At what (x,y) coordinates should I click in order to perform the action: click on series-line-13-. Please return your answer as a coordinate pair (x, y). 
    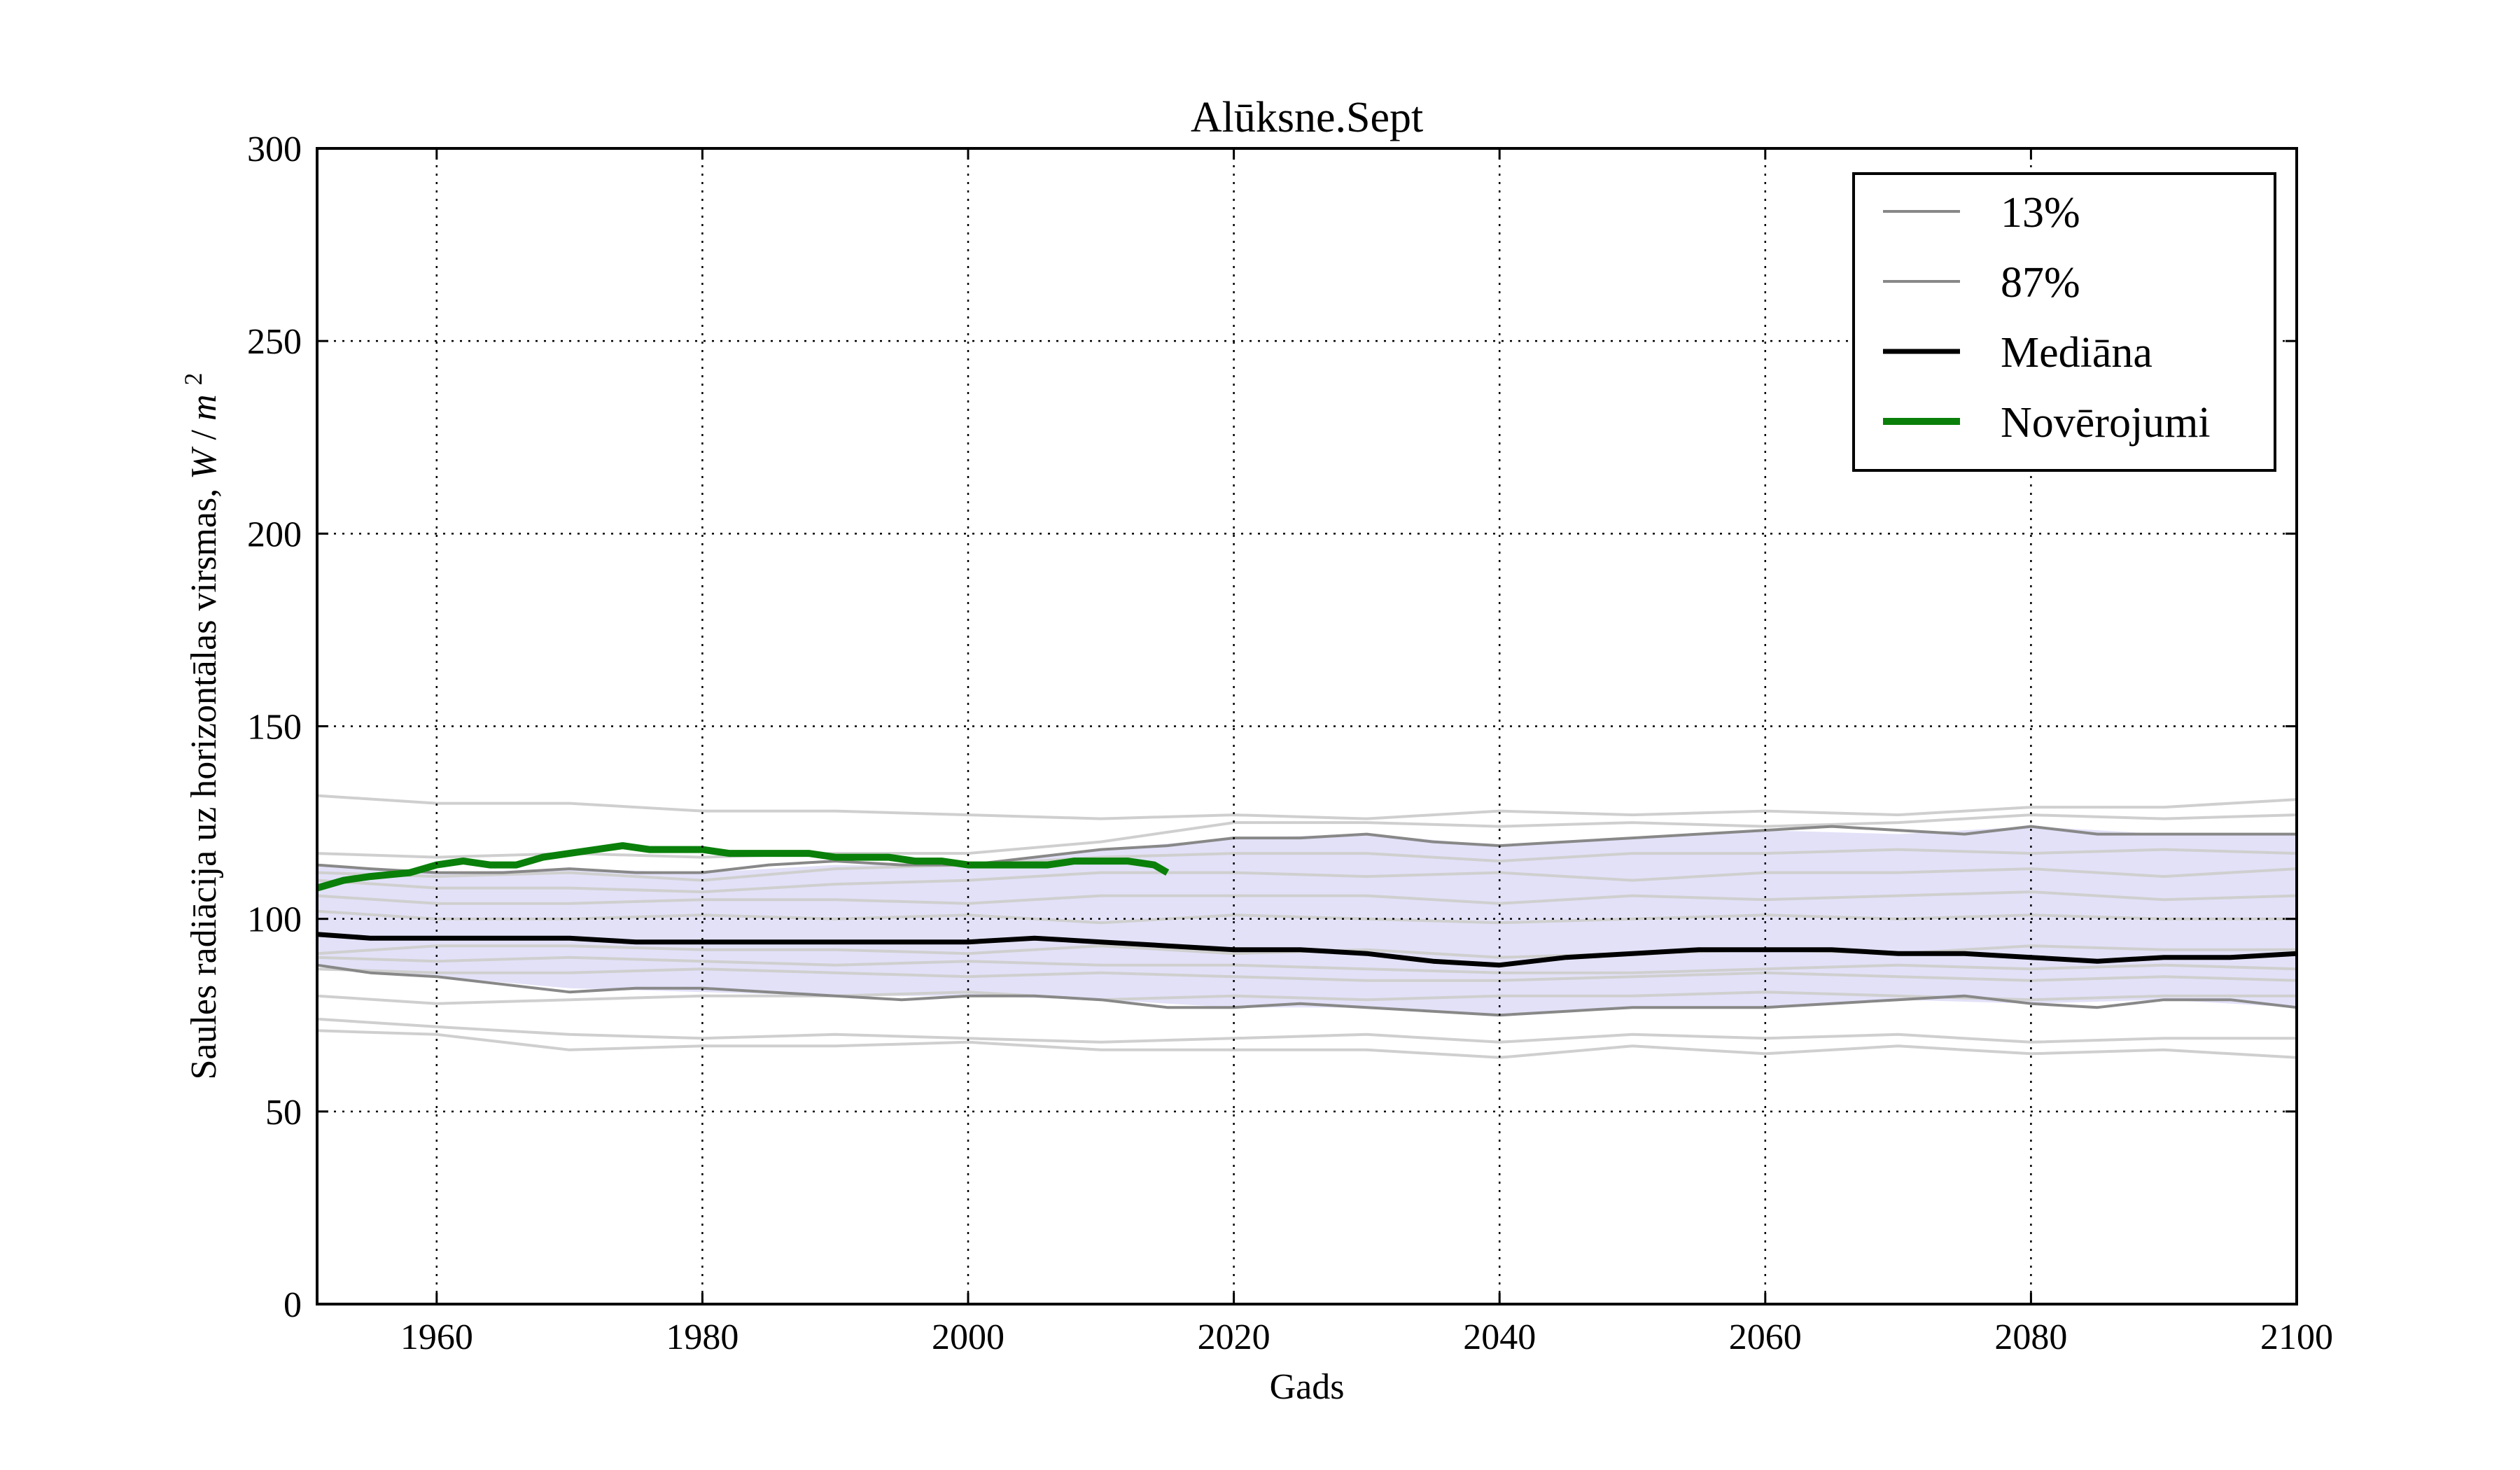
    Looking at the image, I should click on (1306, 990).